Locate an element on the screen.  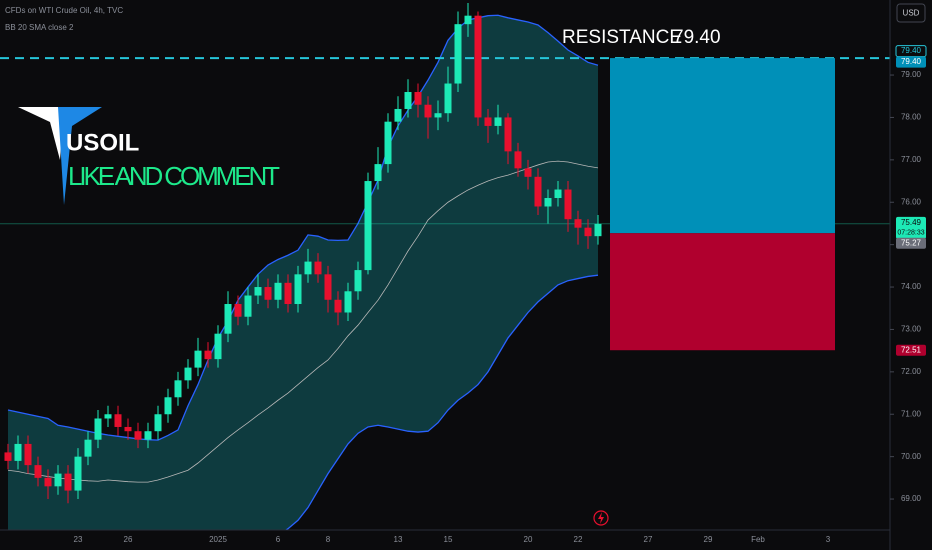
alert-circle is located at coordinates (601, 518).